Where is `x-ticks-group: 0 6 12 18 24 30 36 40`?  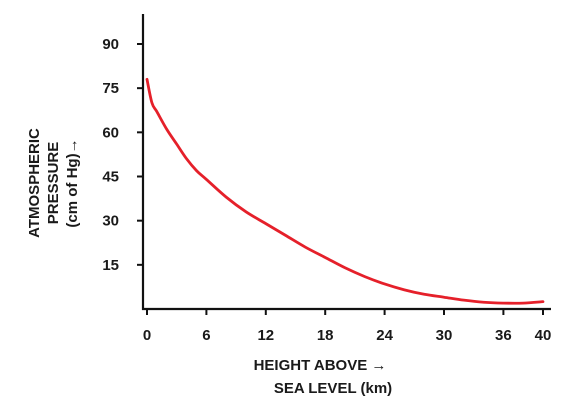 x-ticks-group: 0 6 12 18 24 30 36 40 is located at coordinates (347, 326).